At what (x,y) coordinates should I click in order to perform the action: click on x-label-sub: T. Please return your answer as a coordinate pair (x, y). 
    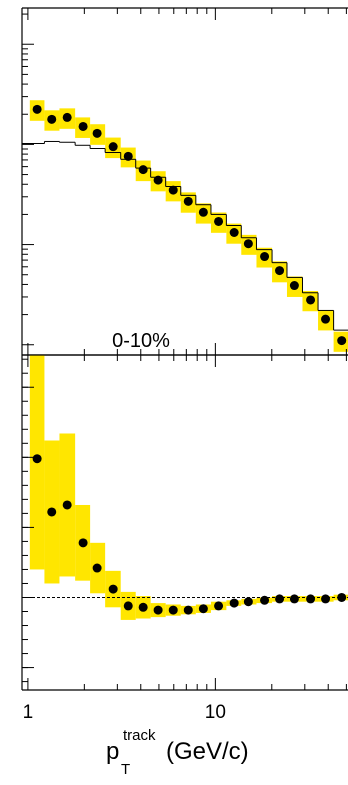
    Looking at the image, I should click on (125, 769).